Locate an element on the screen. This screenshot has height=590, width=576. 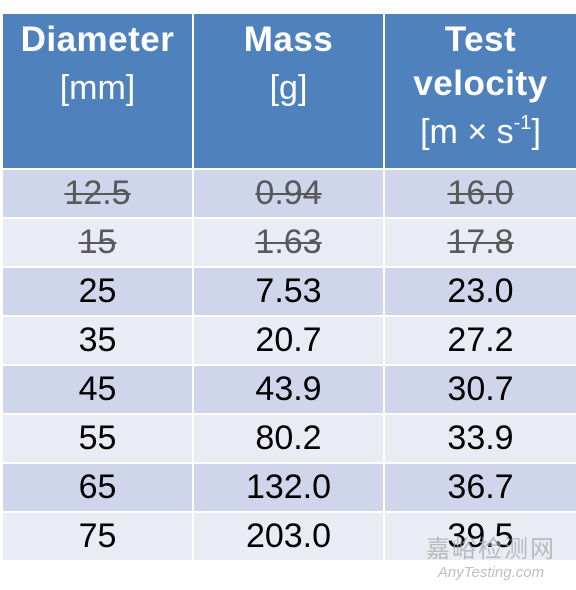
header-velocity-unit-sup: -1 is located at coordinates (522, 123).